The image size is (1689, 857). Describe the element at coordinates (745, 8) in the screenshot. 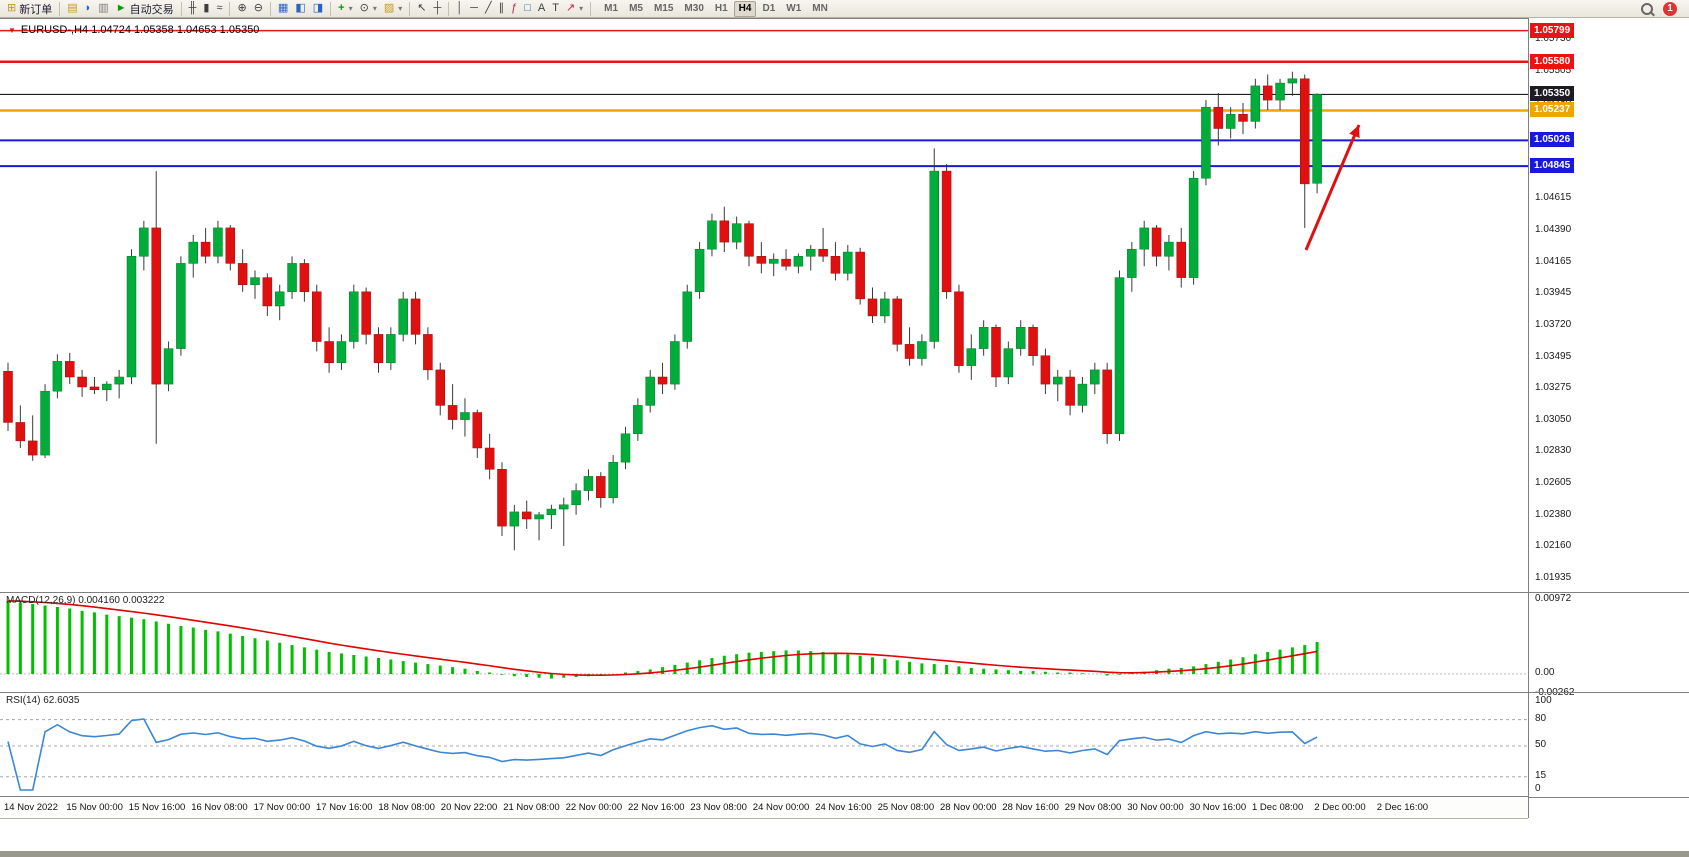

I see `timeframe-button-h4: H4` at that location.